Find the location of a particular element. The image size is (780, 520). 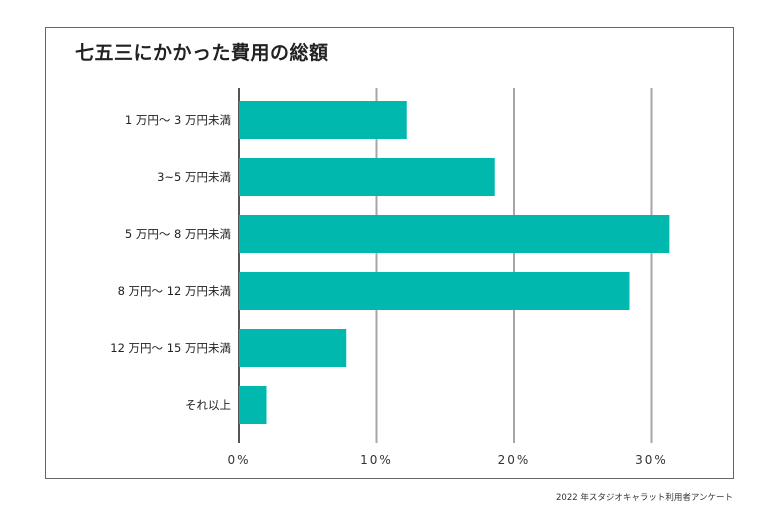

category-label: 12 万円～ 15 万円未満 is located at coordinates (170, 348).